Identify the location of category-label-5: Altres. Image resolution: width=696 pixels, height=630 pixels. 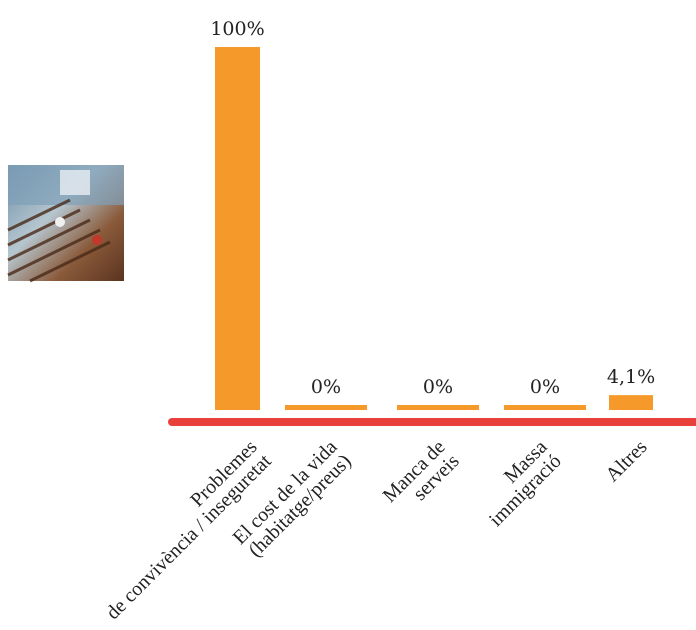
(626, 461).